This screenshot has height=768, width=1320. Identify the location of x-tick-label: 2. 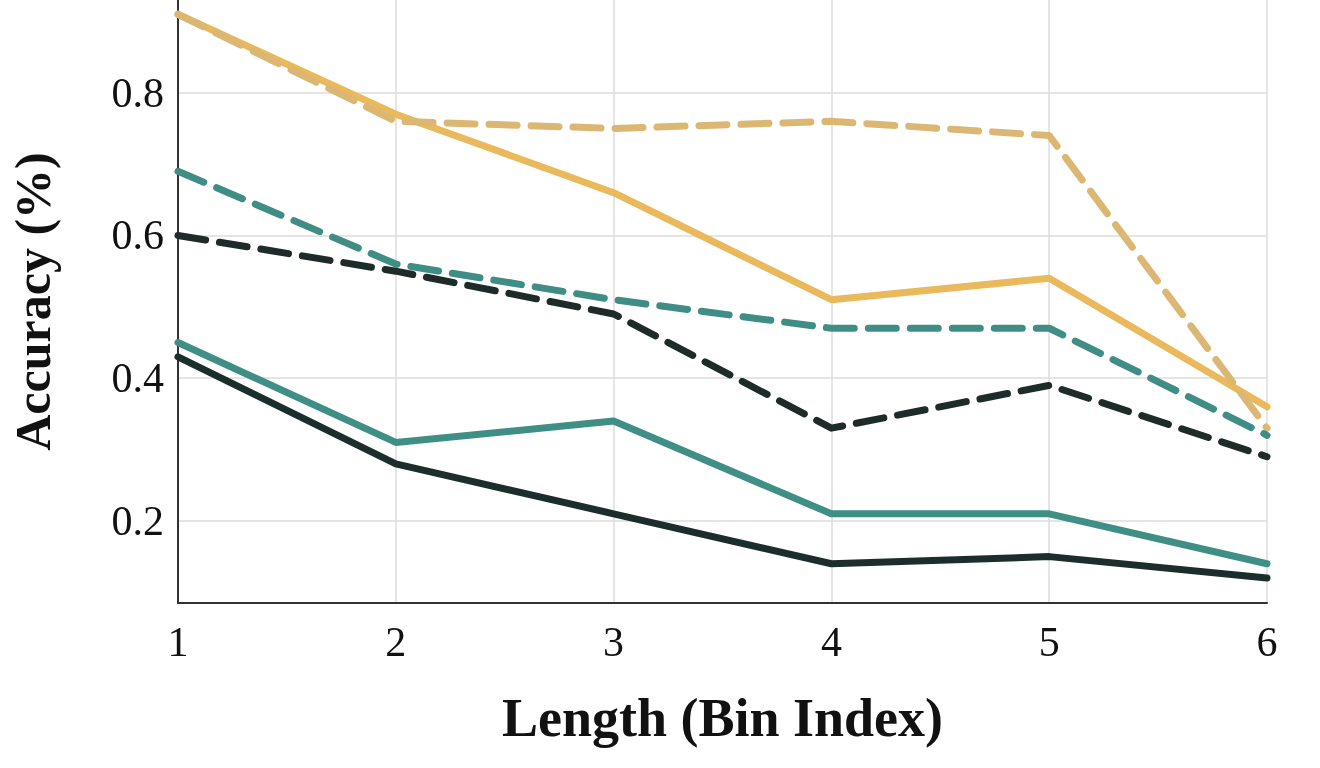
(396, 642).